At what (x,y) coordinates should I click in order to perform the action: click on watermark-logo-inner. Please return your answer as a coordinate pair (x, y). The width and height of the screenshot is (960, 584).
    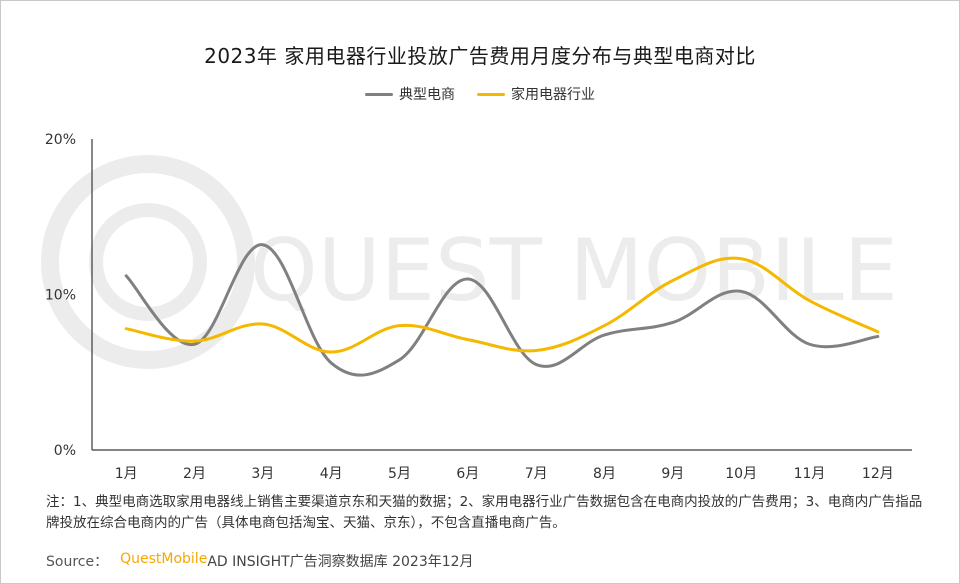
    Looking at the image, I should click on (148, 262).